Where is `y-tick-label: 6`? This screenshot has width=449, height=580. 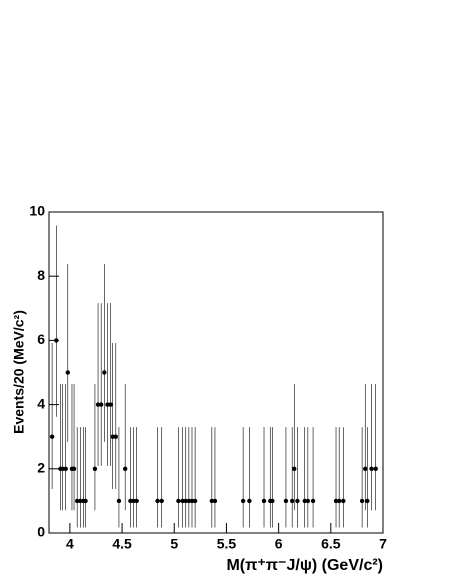
y-tick-label: 6 is located at coordinates (41, 339).